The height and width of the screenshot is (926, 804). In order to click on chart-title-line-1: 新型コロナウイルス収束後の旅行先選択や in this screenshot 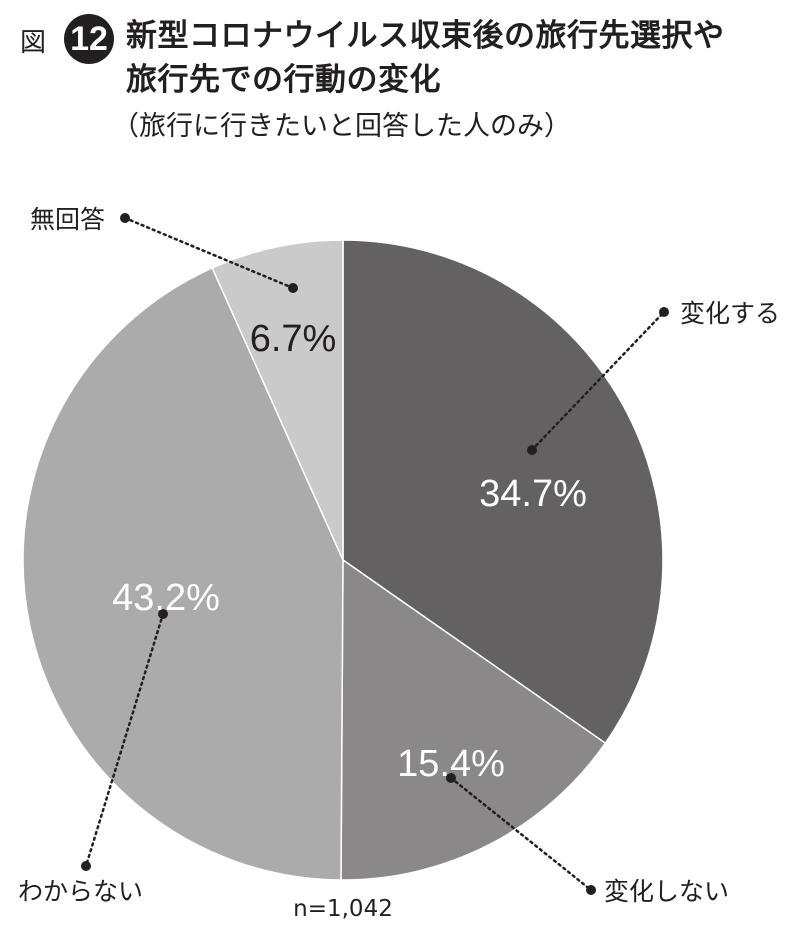, I will do `click(425, 36)`.